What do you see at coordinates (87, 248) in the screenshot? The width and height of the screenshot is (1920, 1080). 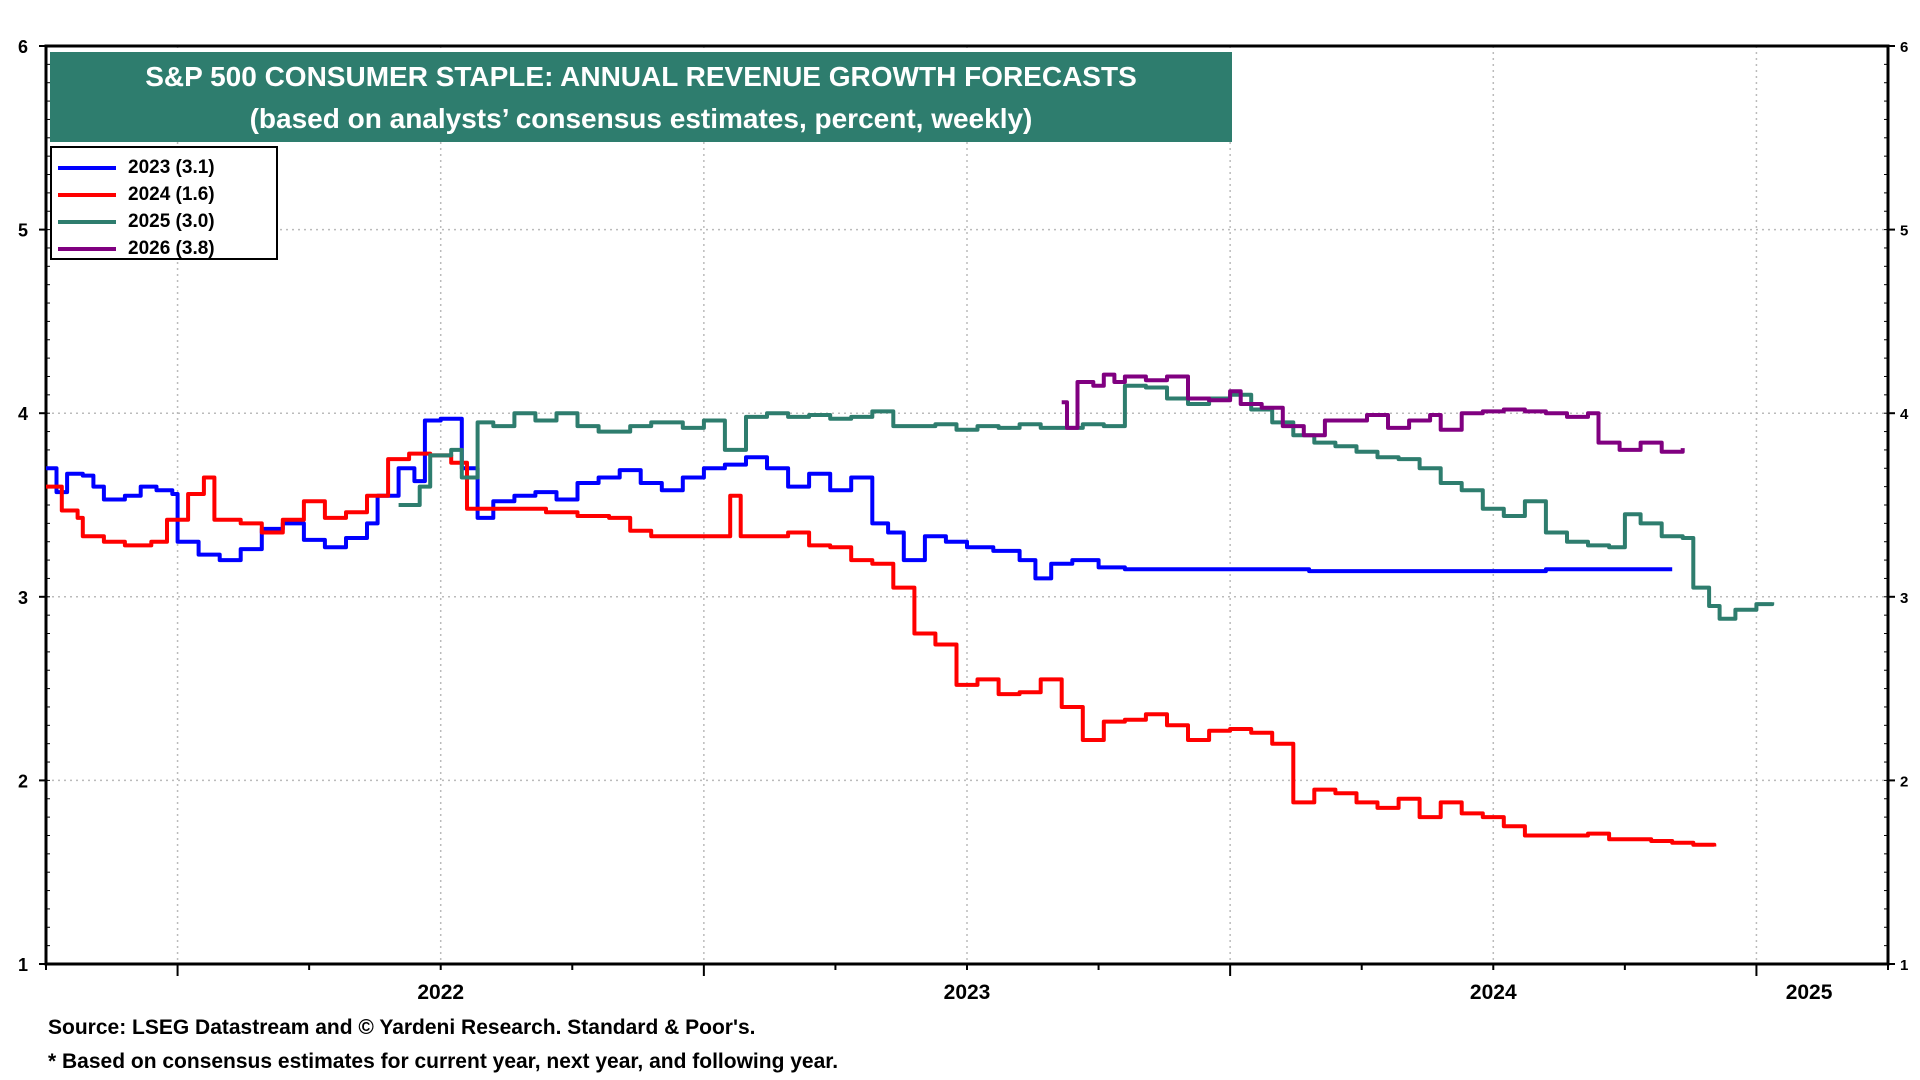 I see `legend-swatch-2026` at bounding box center [87, 248].